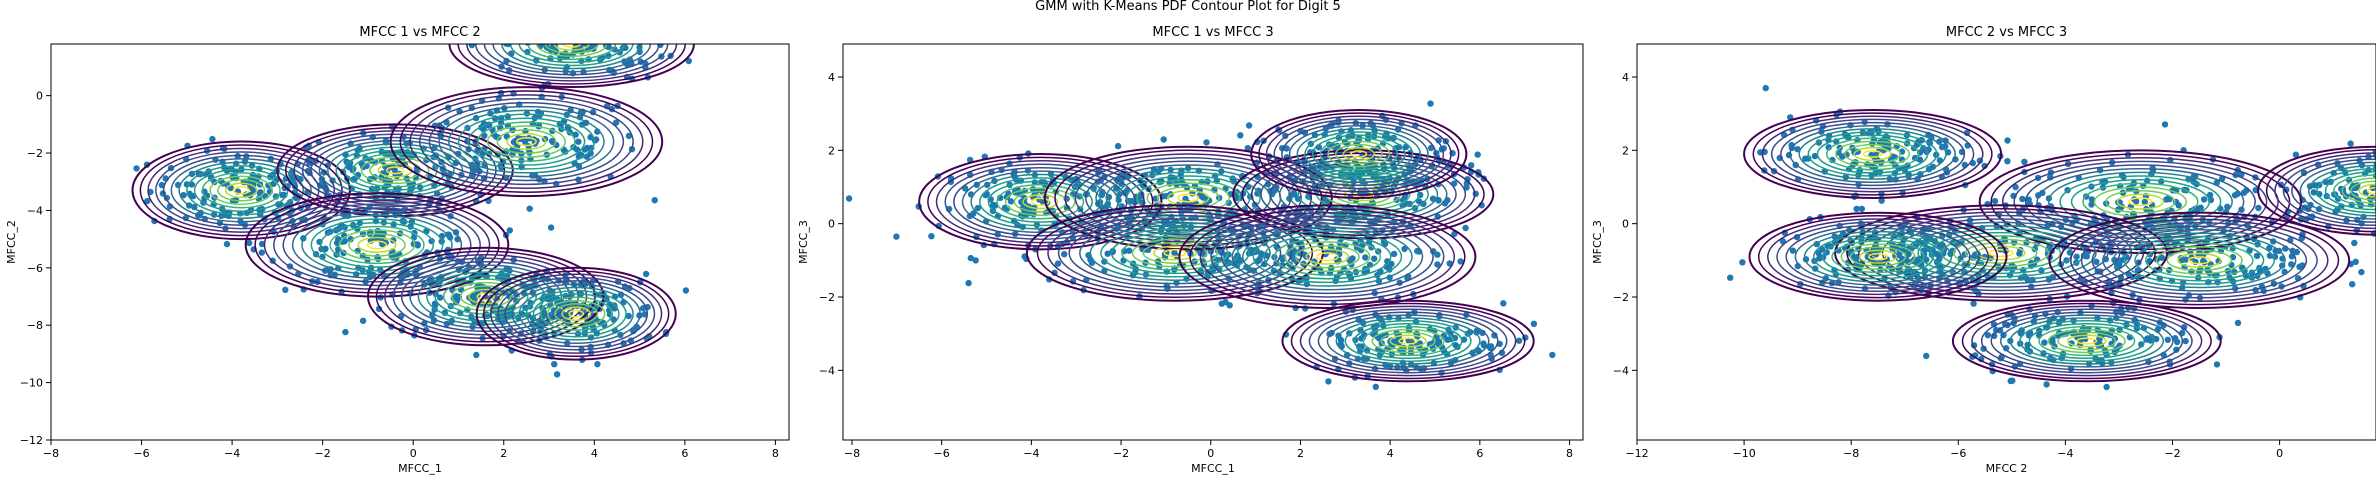  I want to click on x-tick-label: −6, so click(141, 453).